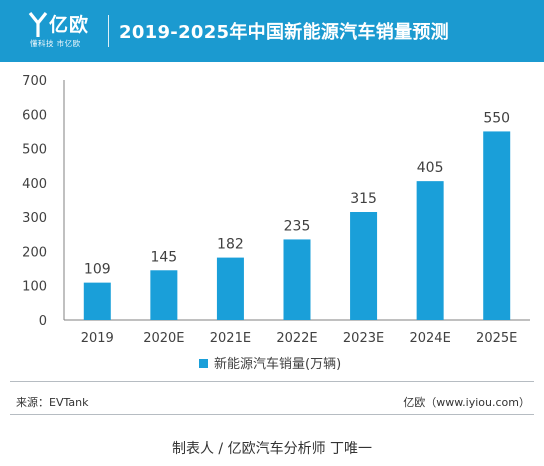  I want to click on x-tick-label: 2019, so click(97, 338).